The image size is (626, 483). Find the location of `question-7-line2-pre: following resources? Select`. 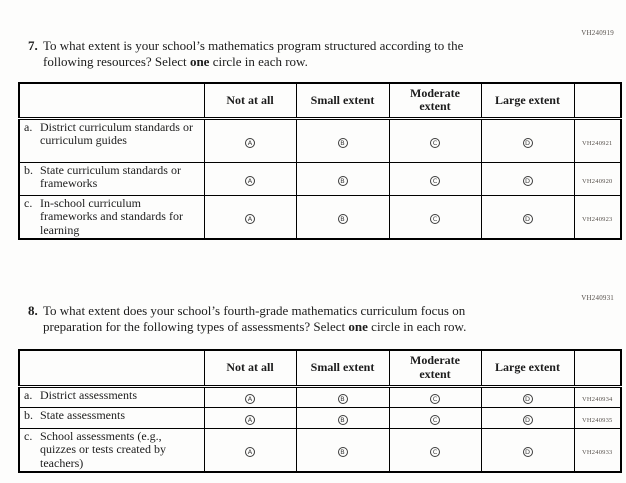

question-7-line2-pre: following resources? Select is located at coordinates (116, 61).